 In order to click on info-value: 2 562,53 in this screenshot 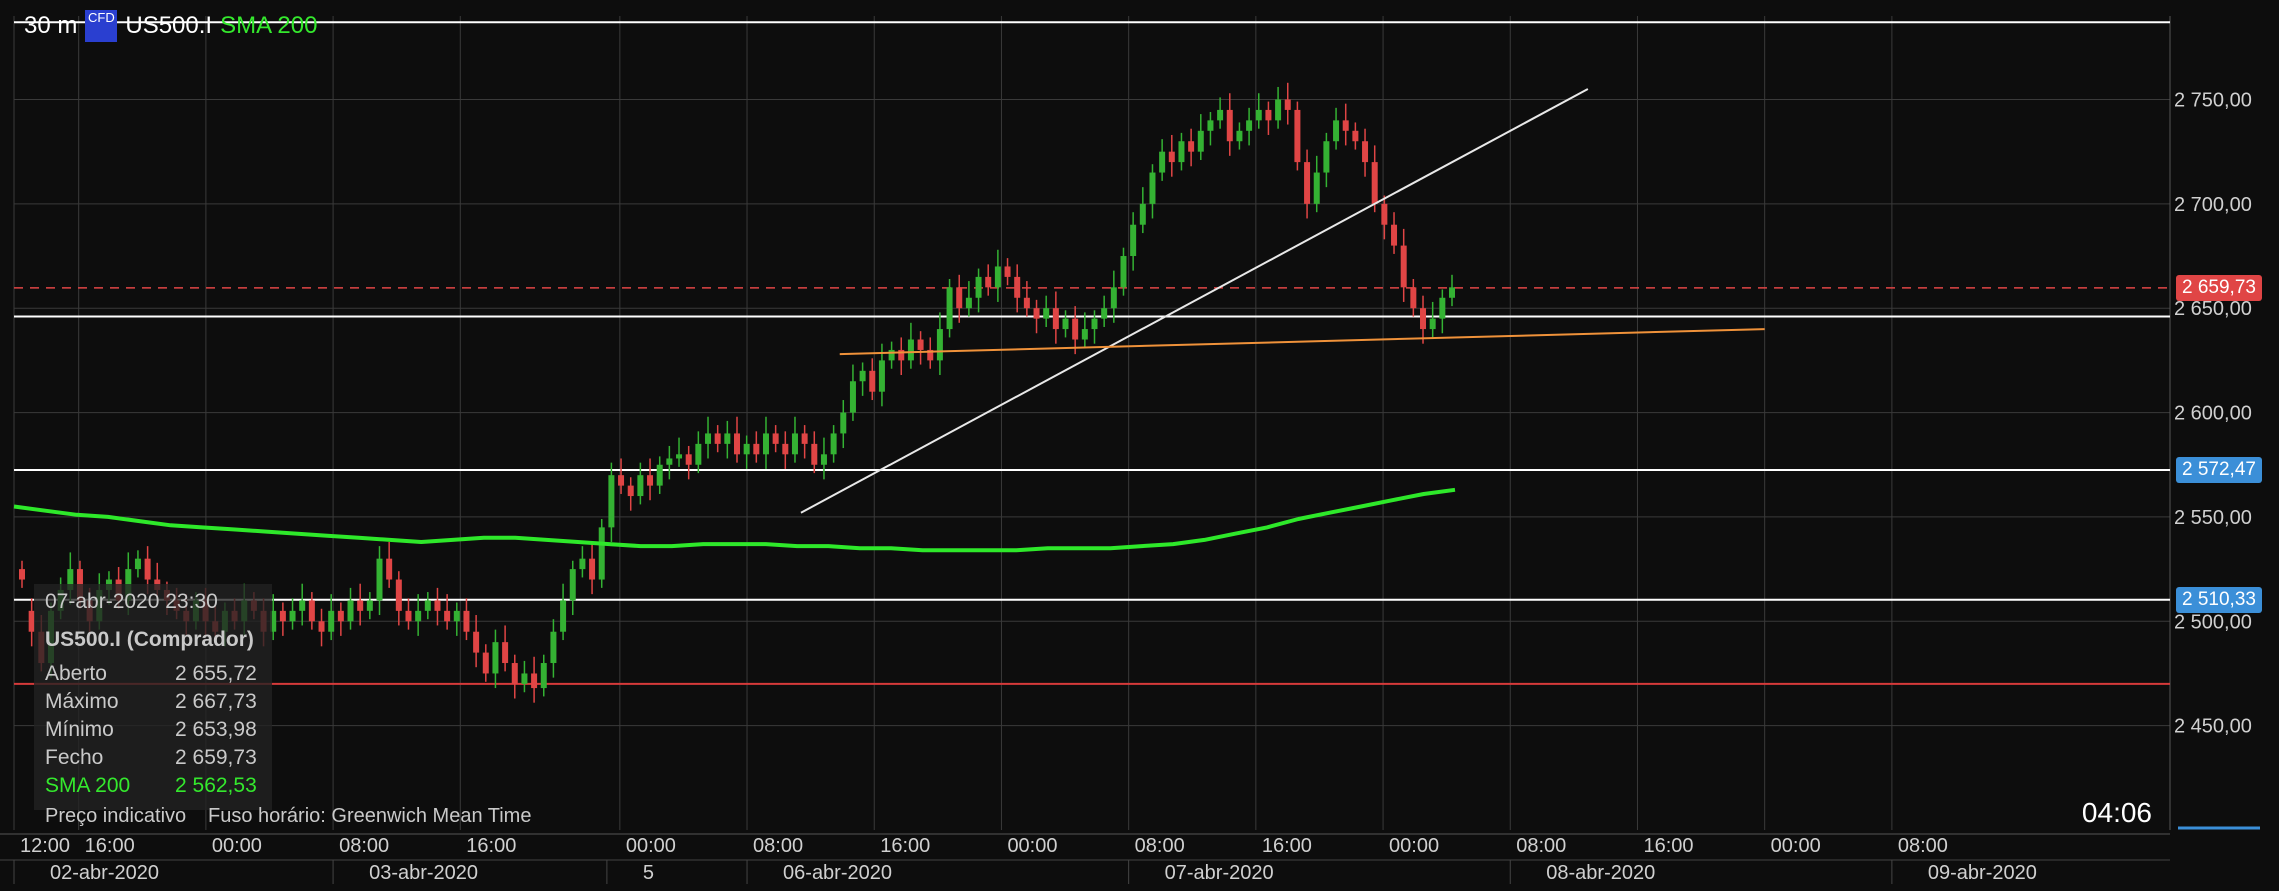, I will do `click(216, 785)`.